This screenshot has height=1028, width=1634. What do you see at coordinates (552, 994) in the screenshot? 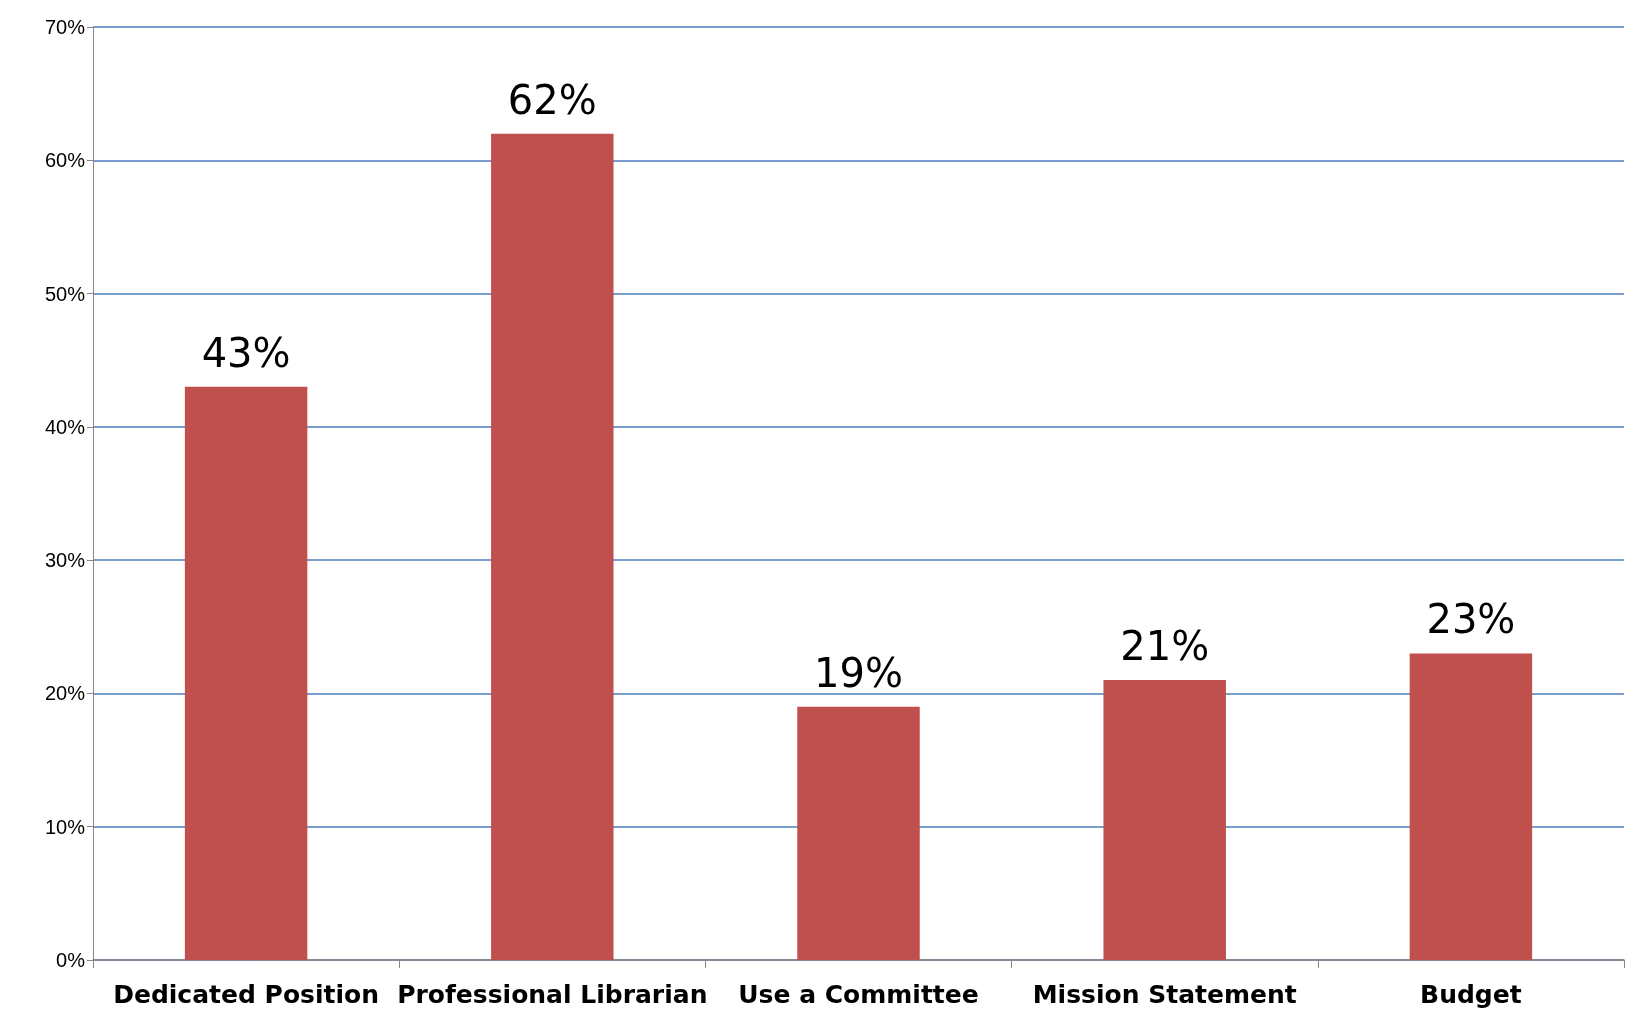
I see `x-tick-label: Professional Librarian` at bounding box center [552, 994].